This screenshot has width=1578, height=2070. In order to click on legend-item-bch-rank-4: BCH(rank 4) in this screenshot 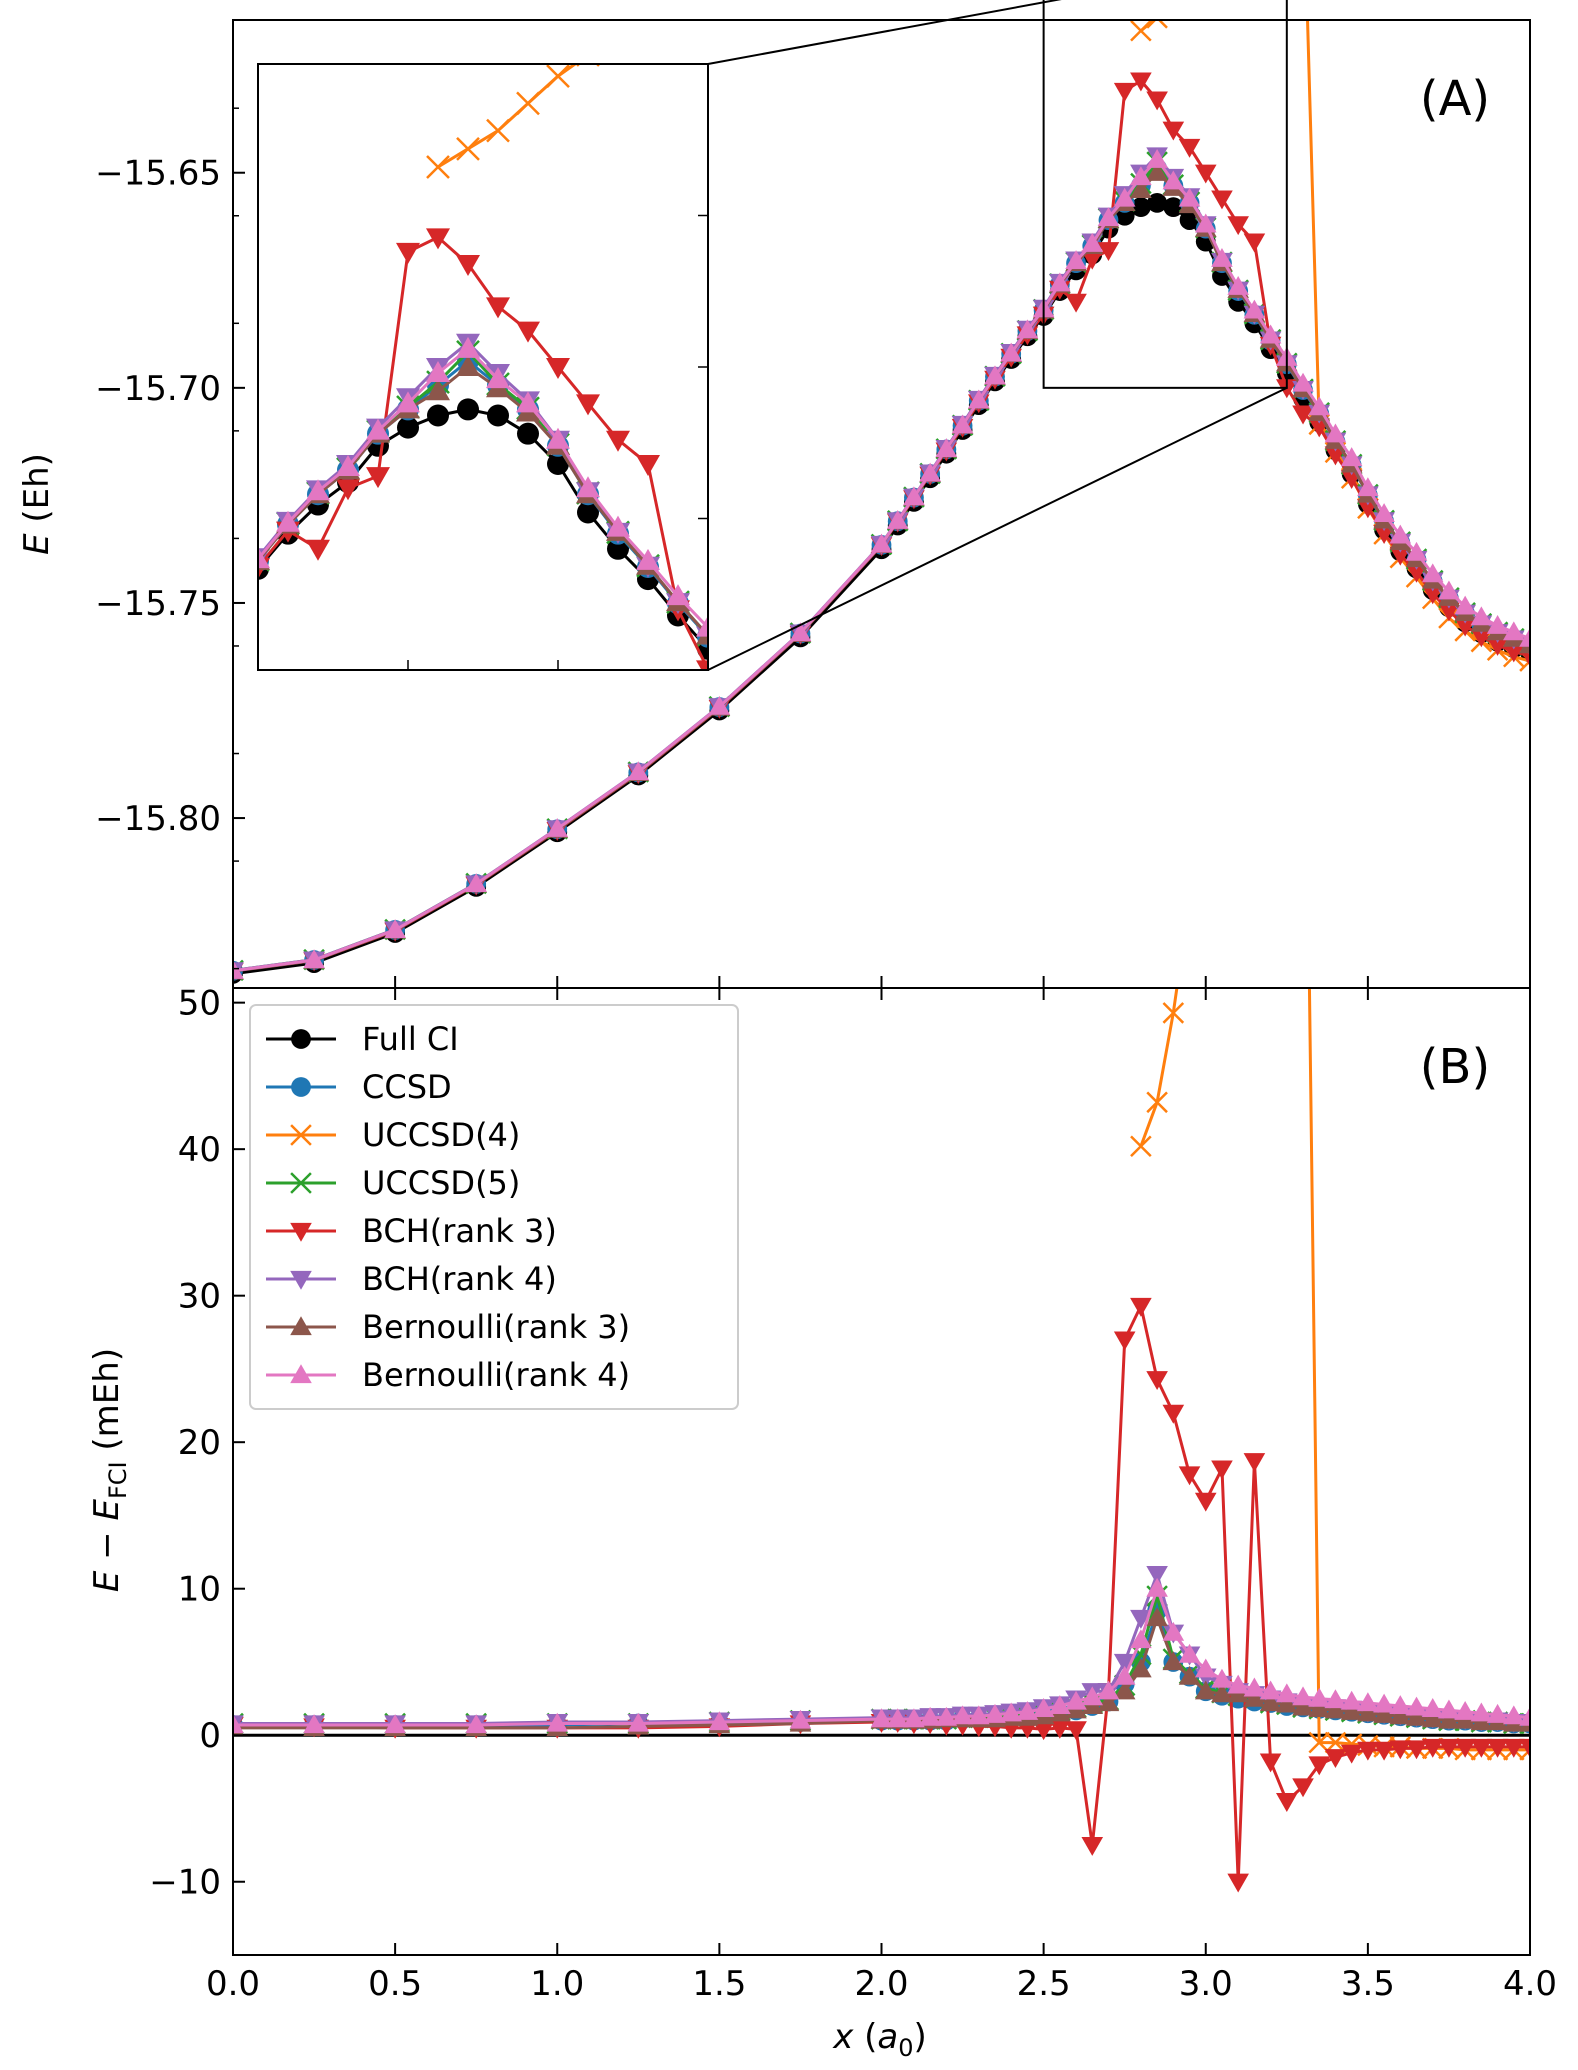, I will do `click(411, 1279)`.